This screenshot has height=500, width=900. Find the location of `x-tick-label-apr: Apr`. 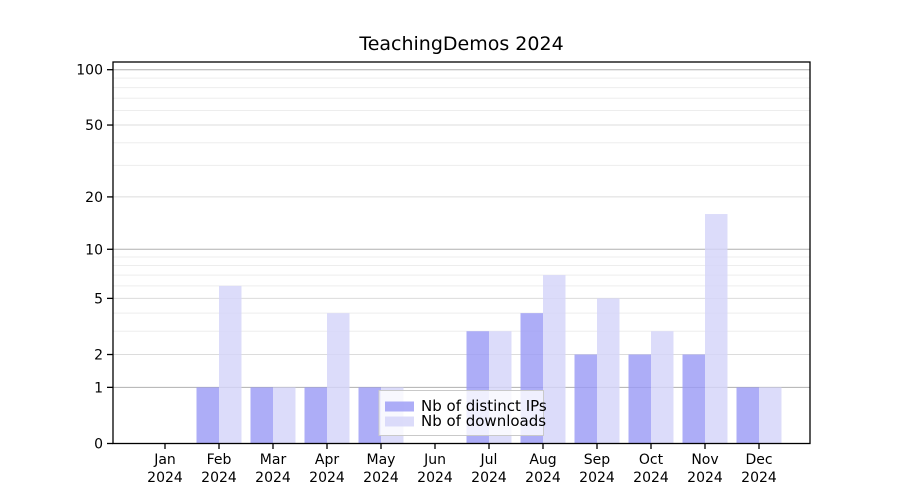

x-tick-label-apr: Apr is located at coordinates (327, 460).